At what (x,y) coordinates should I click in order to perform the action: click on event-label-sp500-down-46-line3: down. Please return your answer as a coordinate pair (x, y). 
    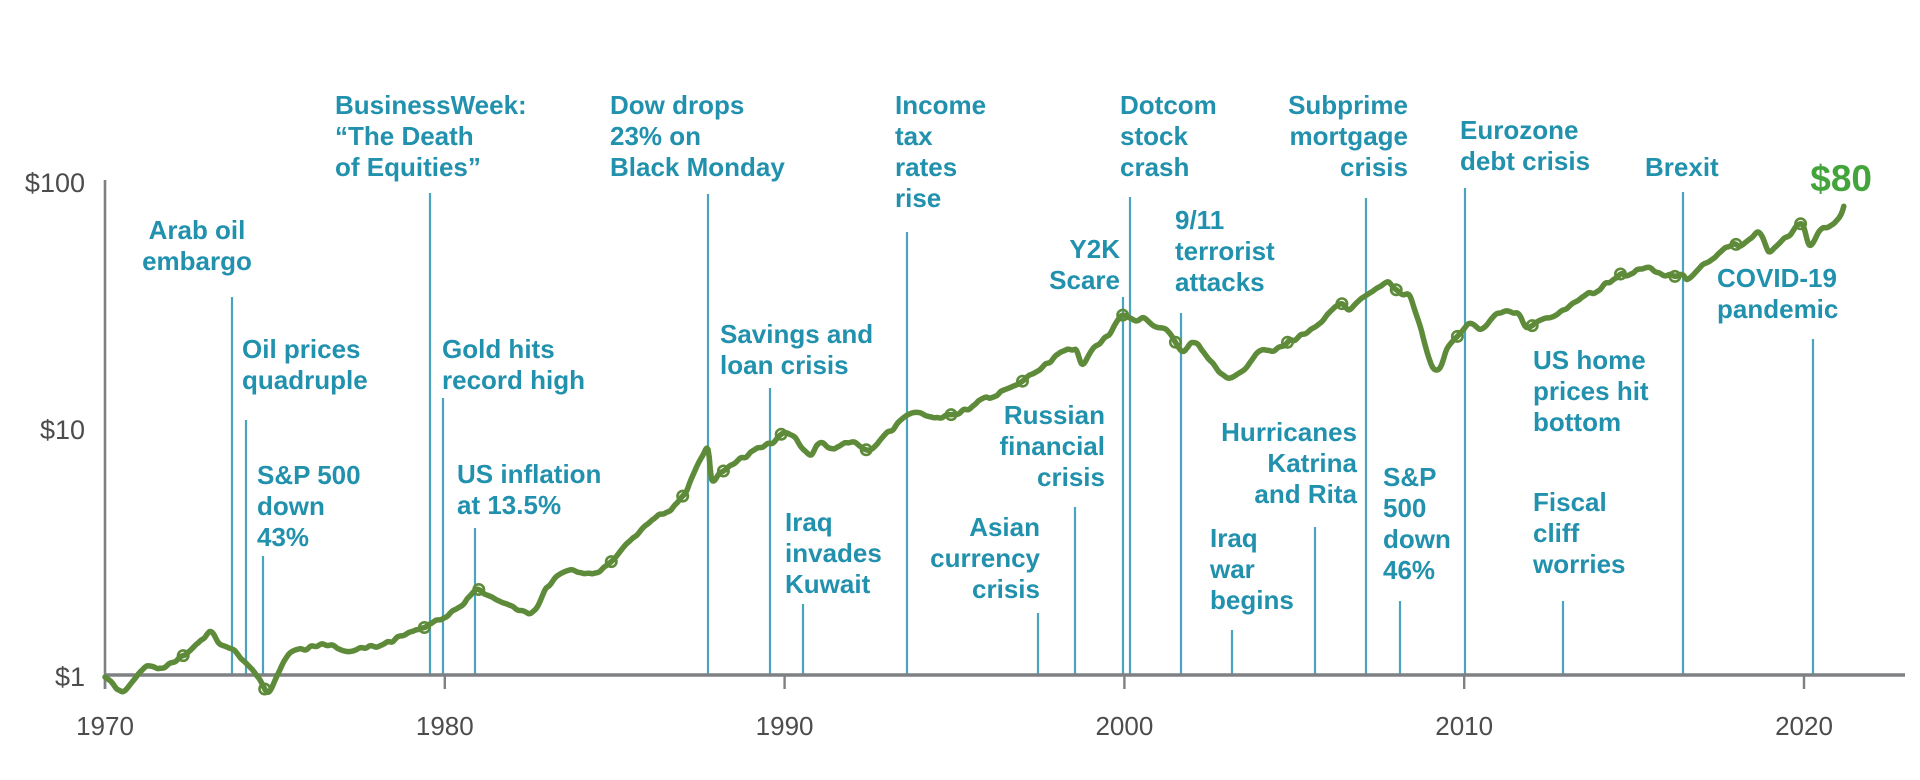
    Looking at the image, I should click on (1417, 539).